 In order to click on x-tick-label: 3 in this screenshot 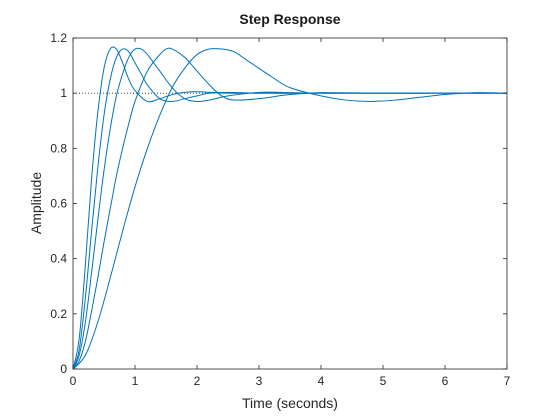, I will do `click(259, 381)`.